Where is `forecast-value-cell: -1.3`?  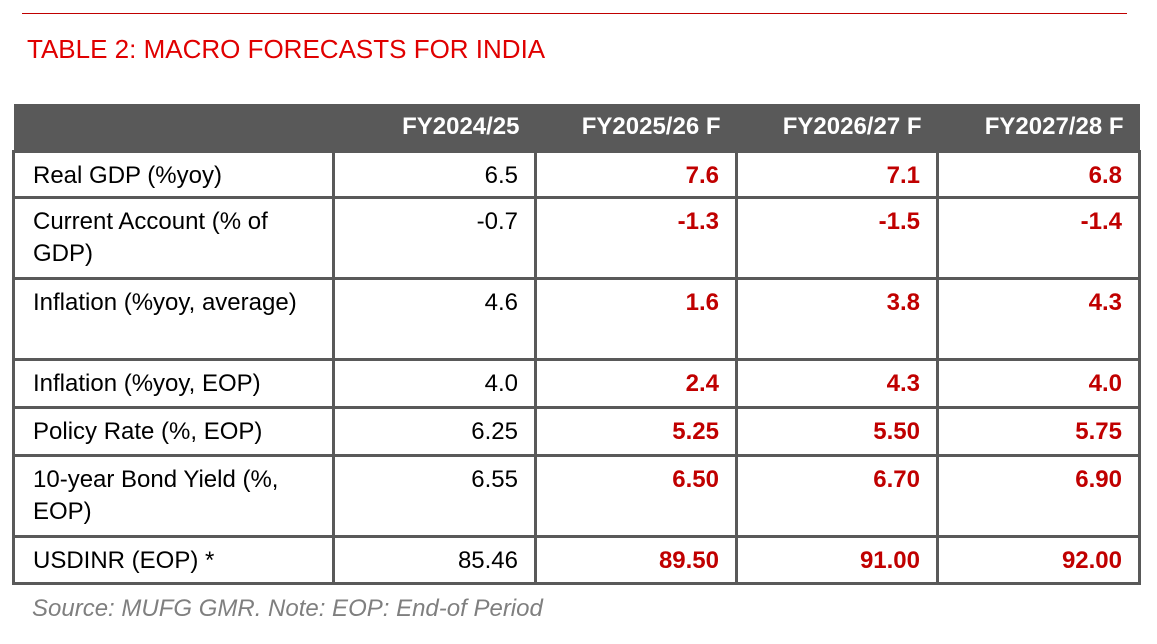 forecast-value-cell: -1.3 is located at coordinates (636, 238).